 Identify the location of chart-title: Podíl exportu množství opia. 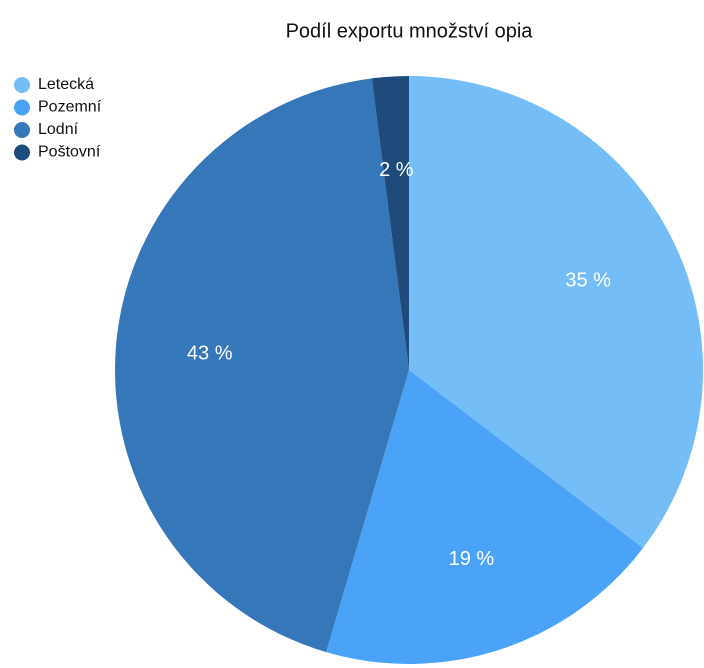
(410, 31).